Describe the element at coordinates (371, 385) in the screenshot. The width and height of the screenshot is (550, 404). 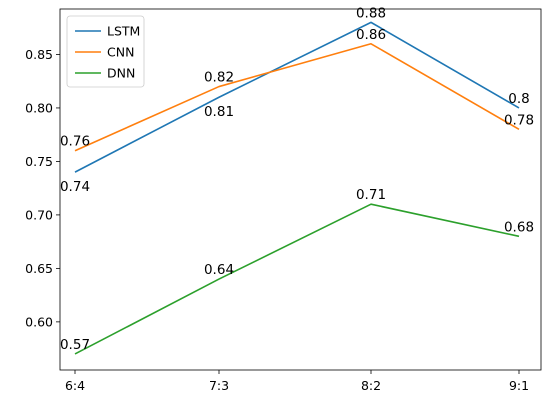
I see `x-tick-label: 8:2` at that location.